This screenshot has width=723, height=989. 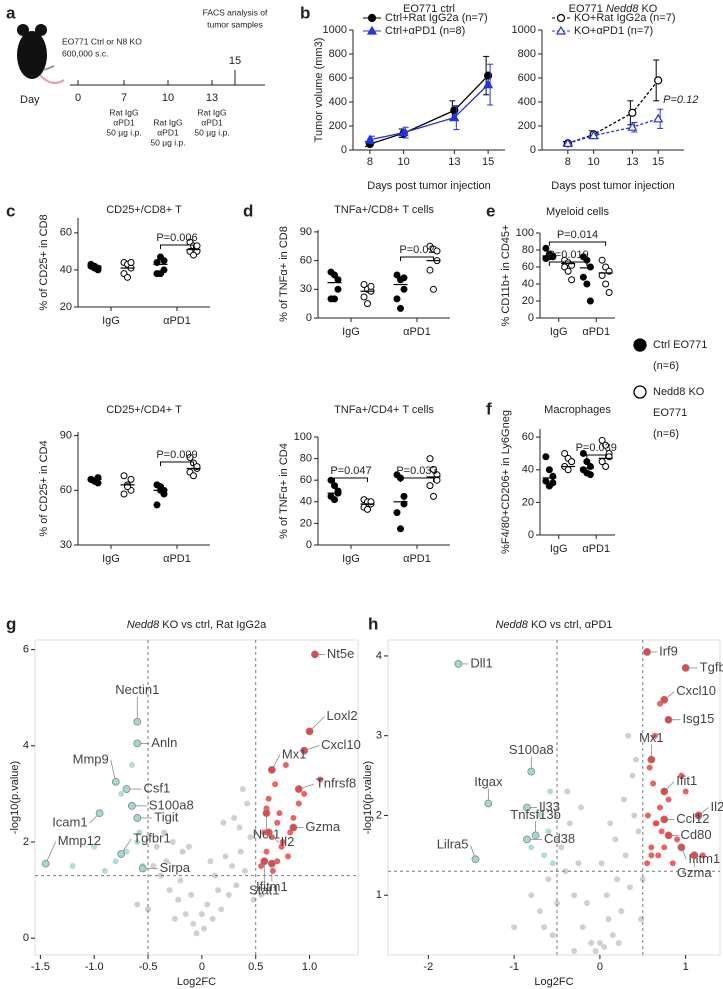 I want to click on chart-title: CD25+/CD4+ T, so click(x=144, y=410).